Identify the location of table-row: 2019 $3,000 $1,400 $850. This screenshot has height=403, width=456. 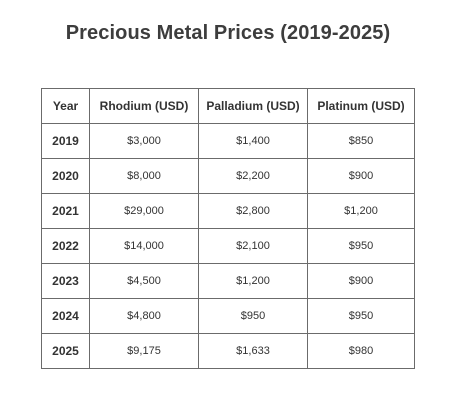
(228, 141).